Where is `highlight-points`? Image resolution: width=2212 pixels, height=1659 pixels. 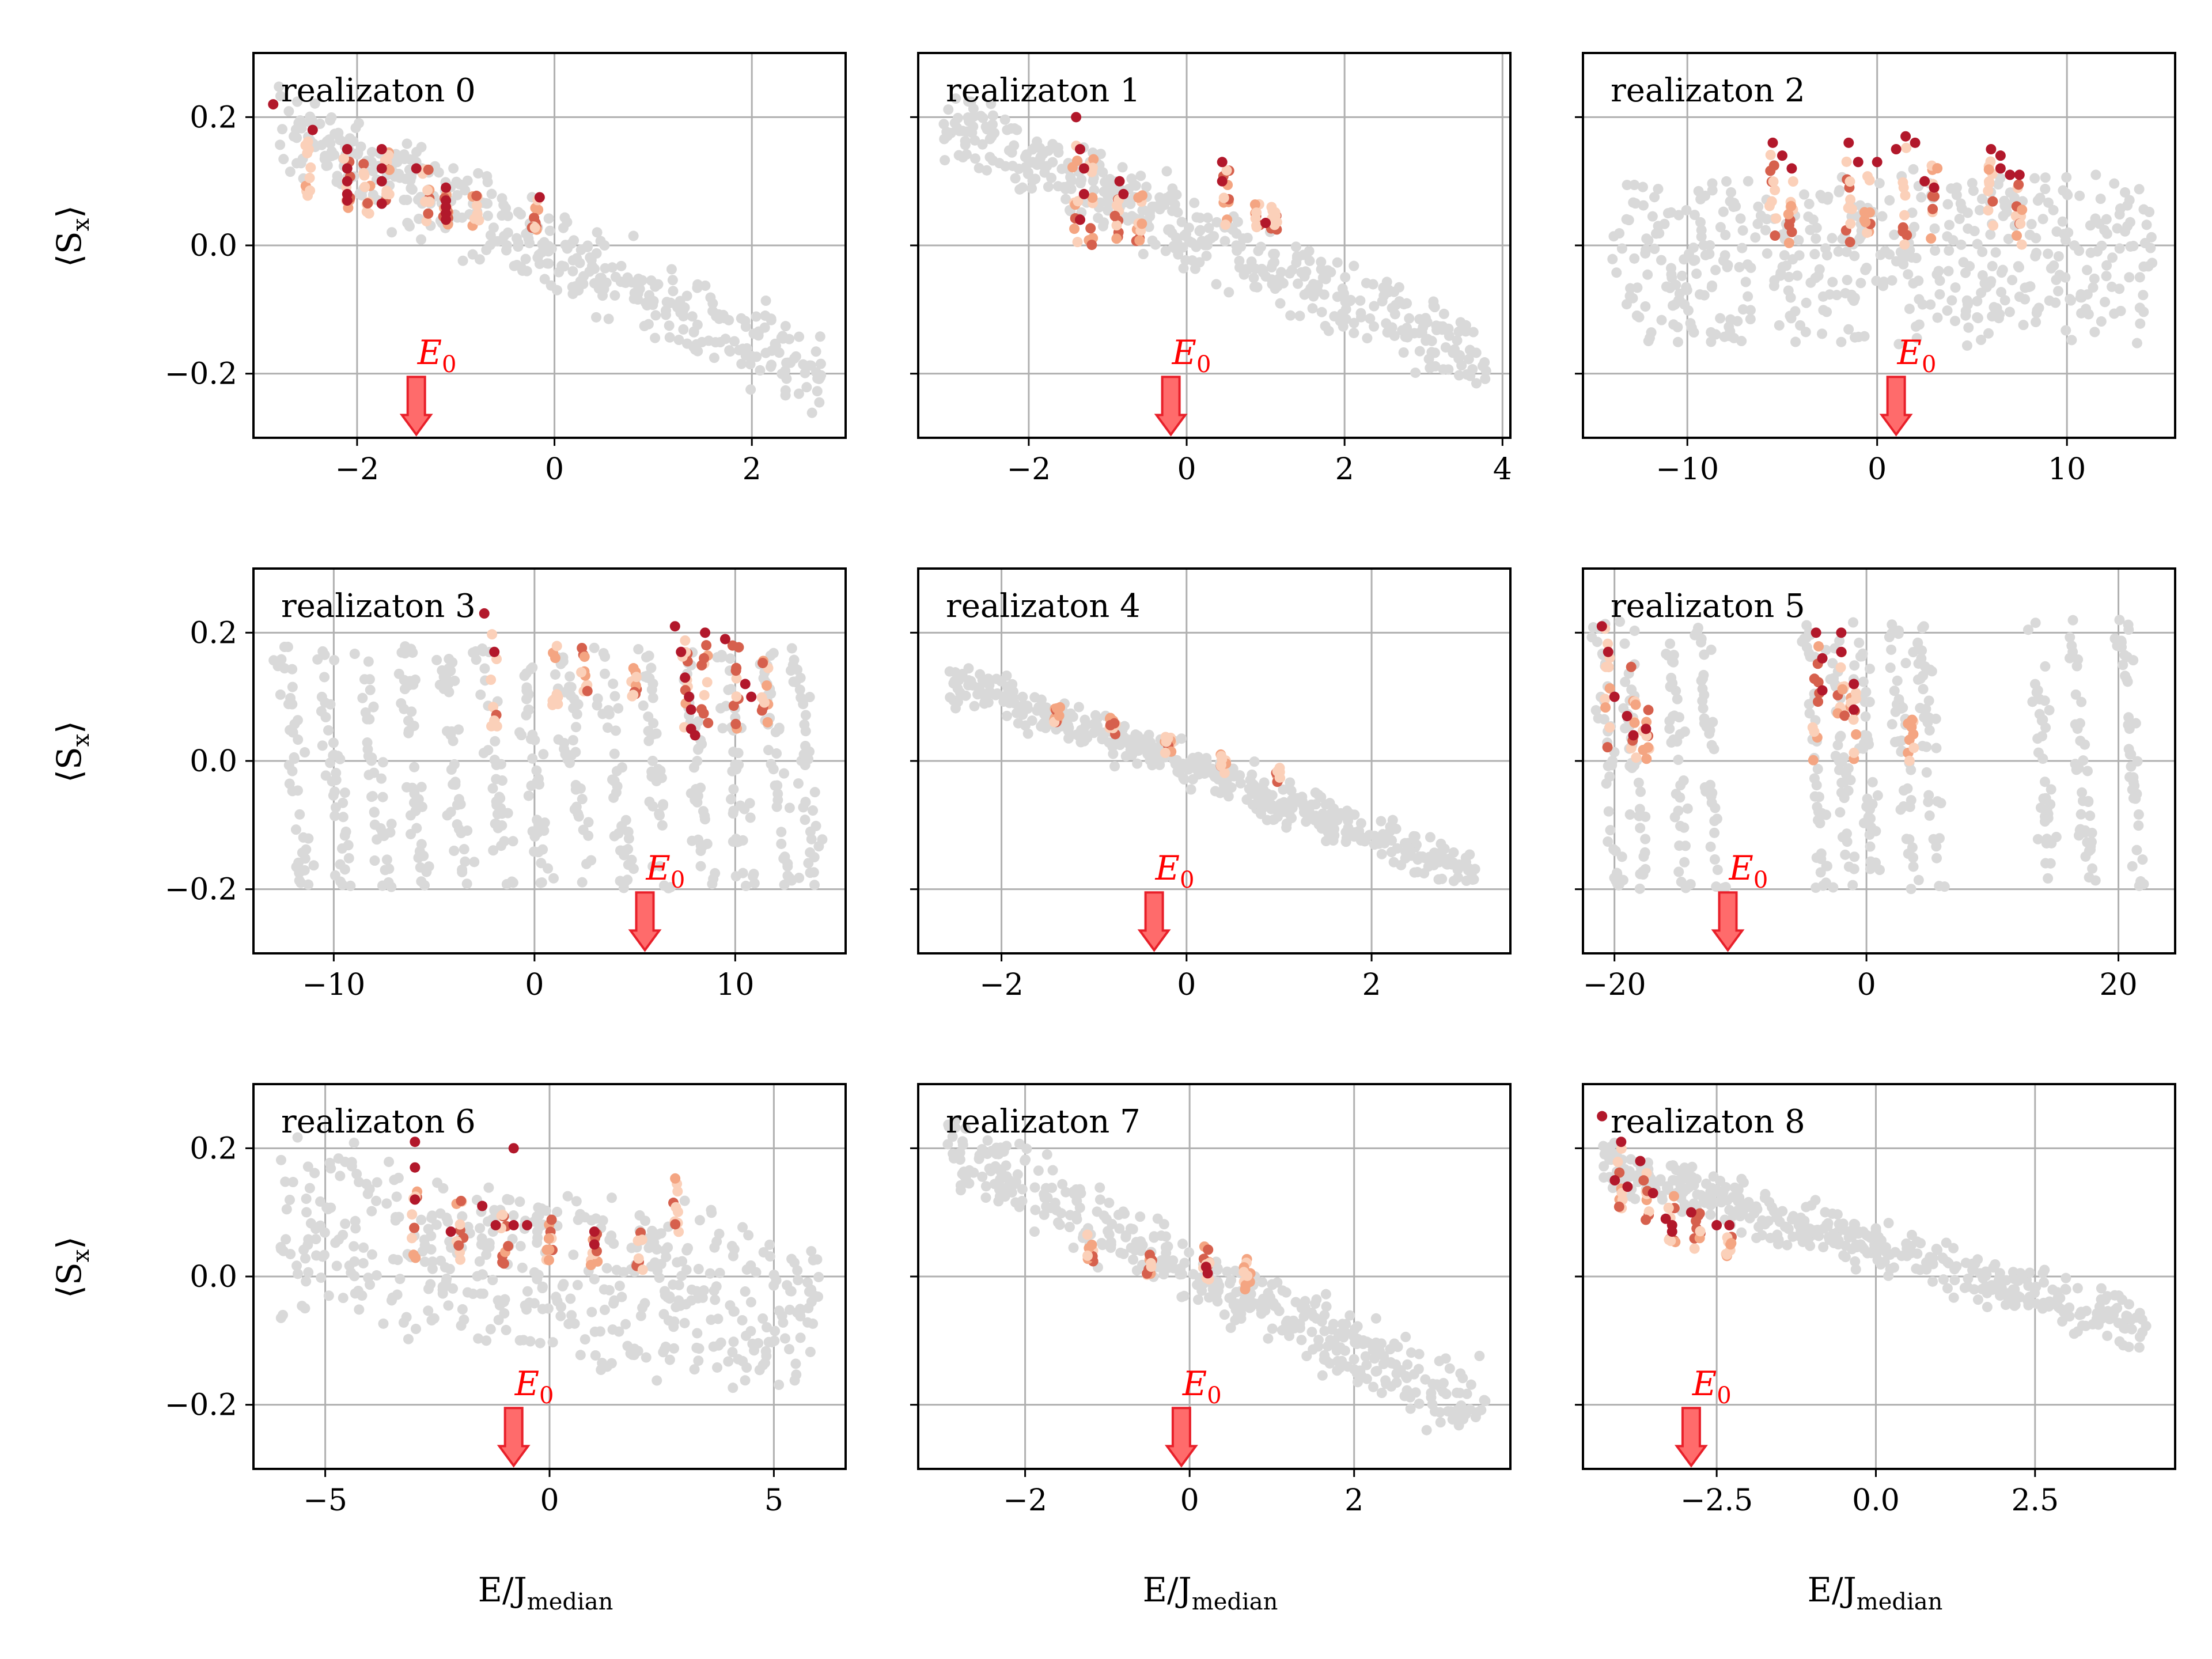 highlight-points is located at coordinates (1174, 196).